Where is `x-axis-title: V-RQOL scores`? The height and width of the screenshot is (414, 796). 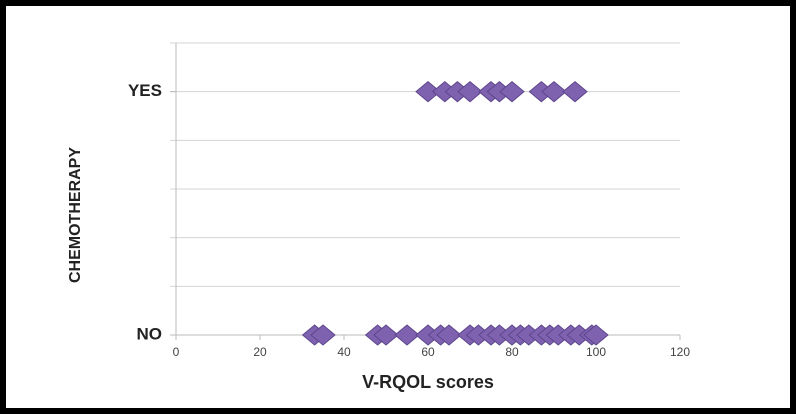
x-axis-title: V-RQOL scores is located at coordinates (428, 382).